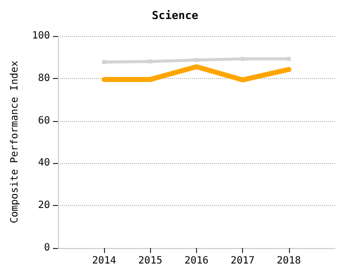 The height and width of the screenshot is (280, 350). What do you see at coordinates (47, 248) in the screenshot?
I see `y-tick-label: 0` at bounding box center [47, 248].